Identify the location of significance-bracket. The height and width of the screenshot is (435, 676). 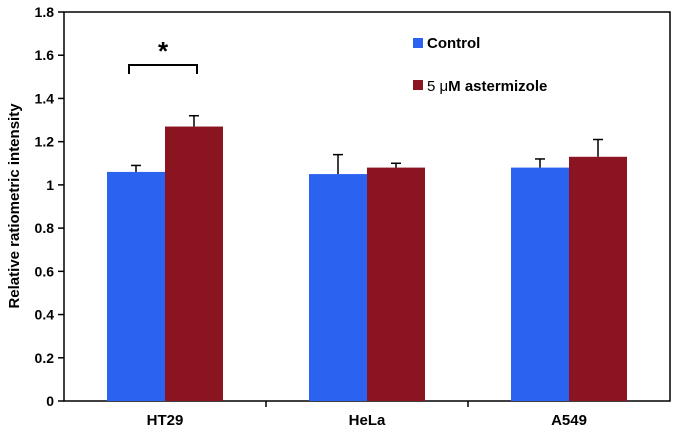
(163, 69).